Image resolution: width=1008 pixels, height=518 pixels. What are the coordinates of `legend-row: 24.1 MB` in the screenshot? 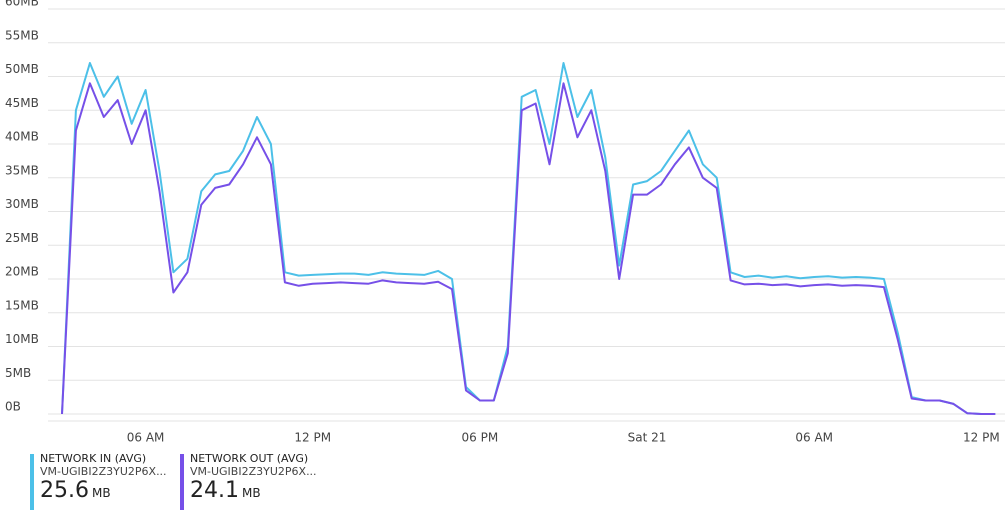 It's located at (253, 490).